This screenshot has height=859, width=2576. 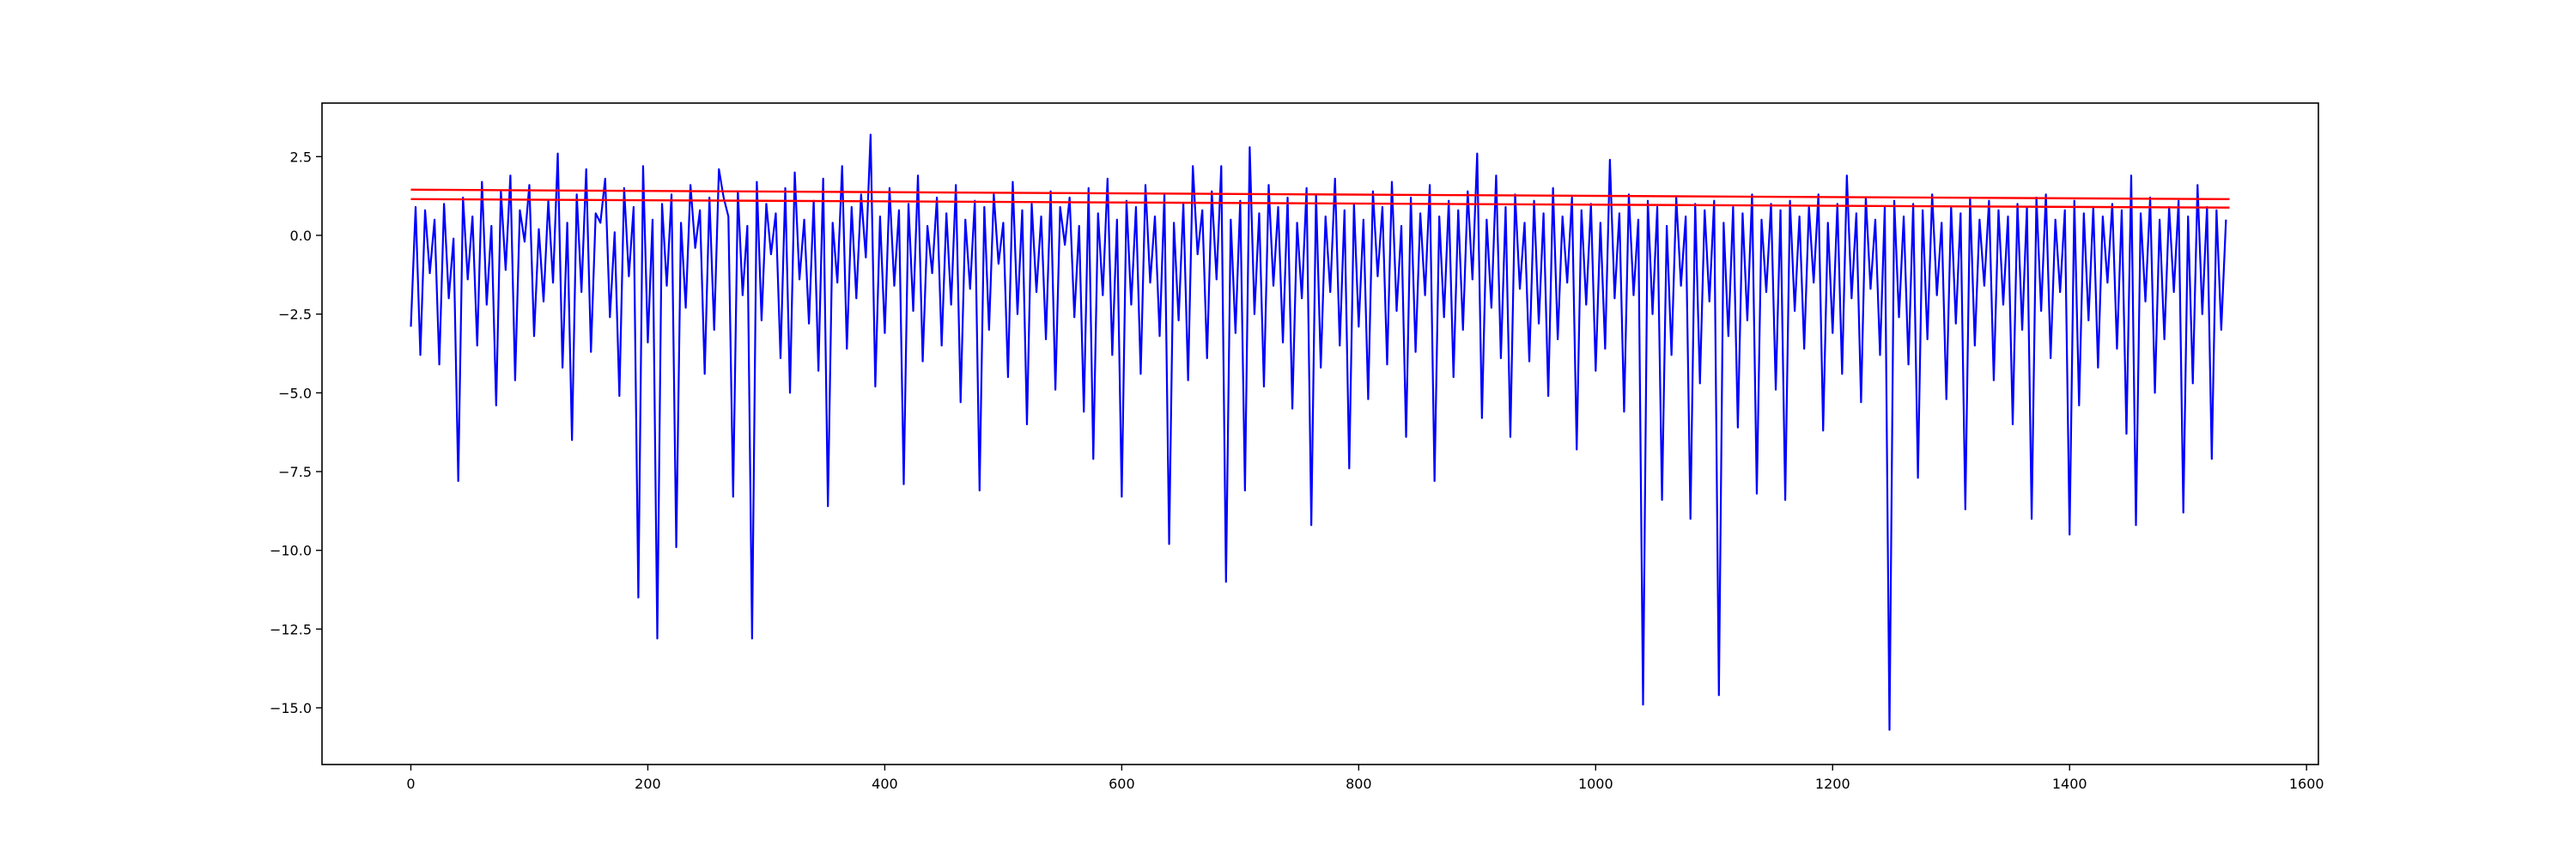 What do you see at coordinates (296, 432) in the screenshot?
I see `y-axis: 2.5 0.0 −2.5 −5.0 −7.5 −10.0 −12.5 −15.0` at bounding box center [296, 432].